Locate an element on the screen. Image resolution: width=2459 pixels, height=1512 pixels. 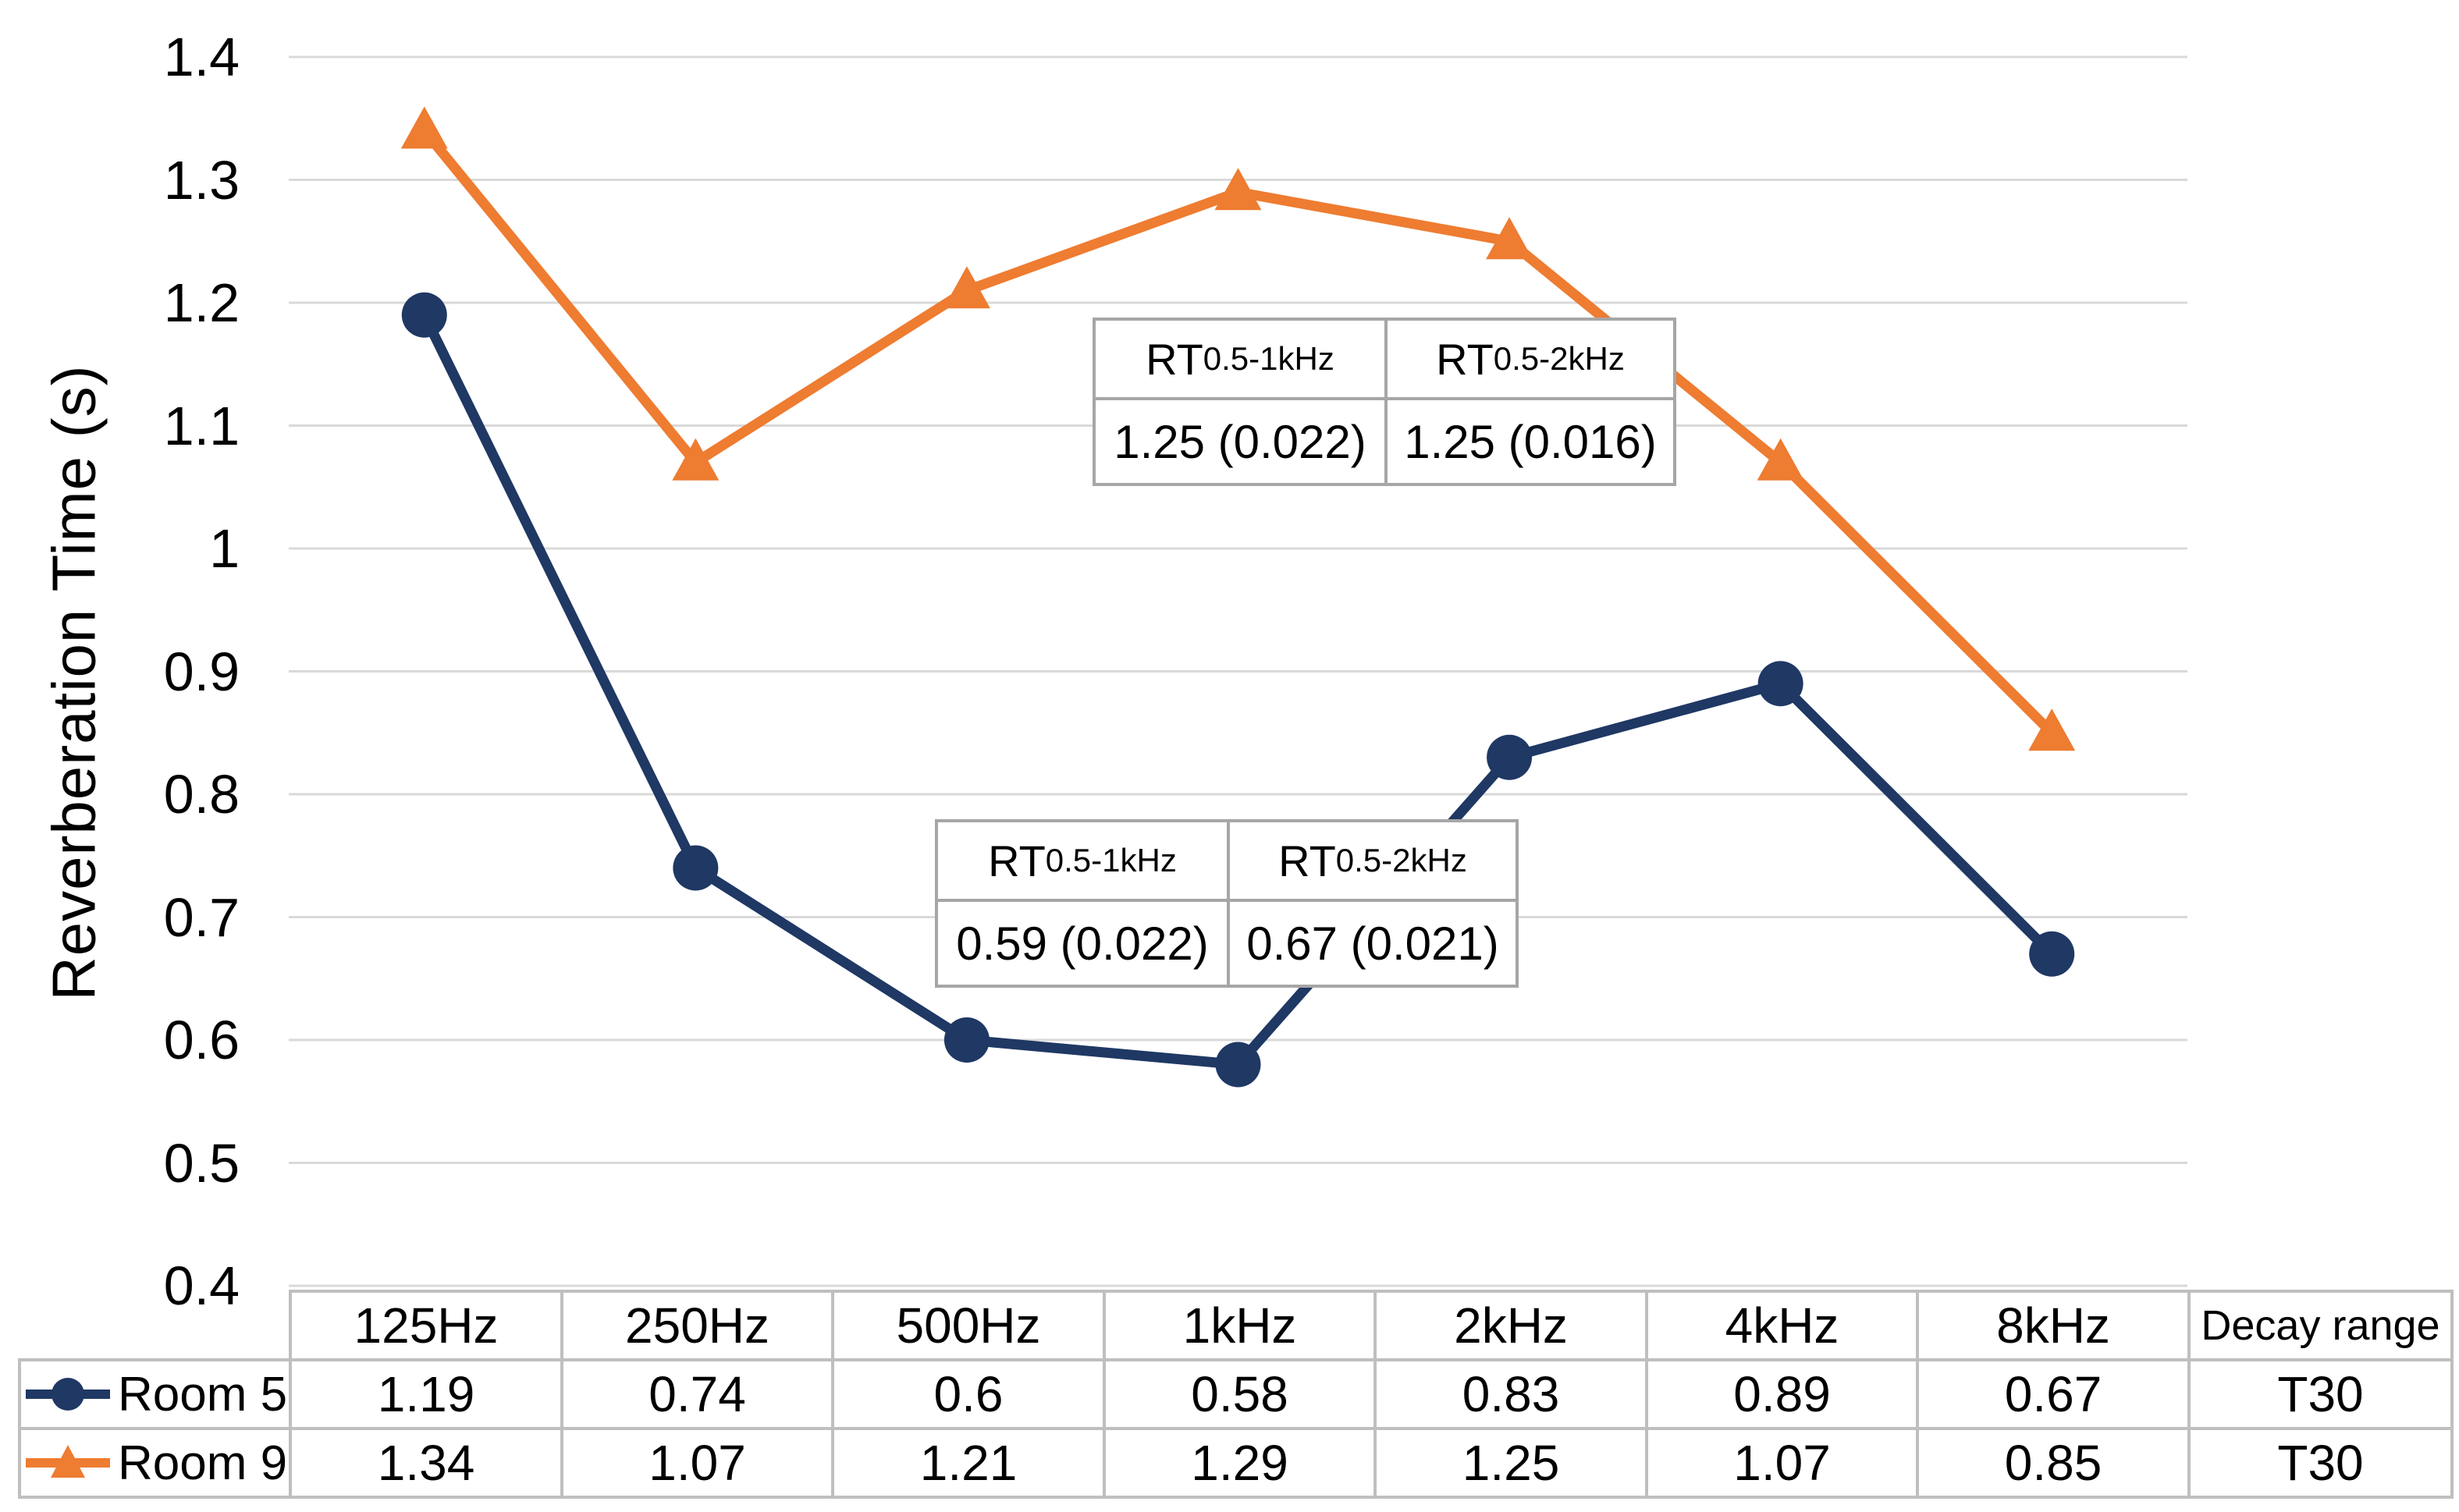
table-cell: 0.83 is located at coordinates (1510, 1394).